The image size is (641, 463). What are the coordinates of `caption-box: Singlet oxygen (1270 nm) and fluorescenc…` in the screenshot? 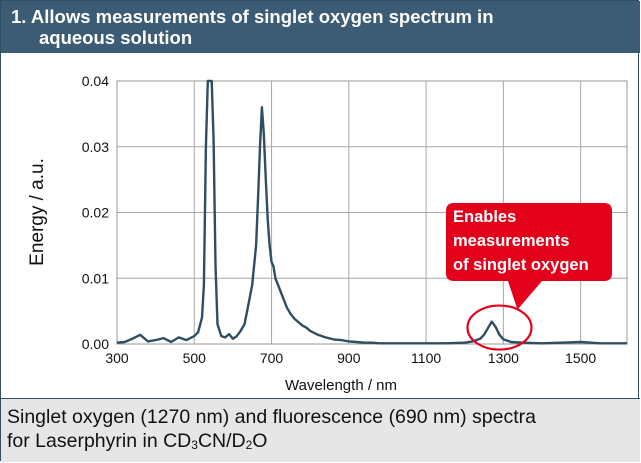 It's located at (320, 430).